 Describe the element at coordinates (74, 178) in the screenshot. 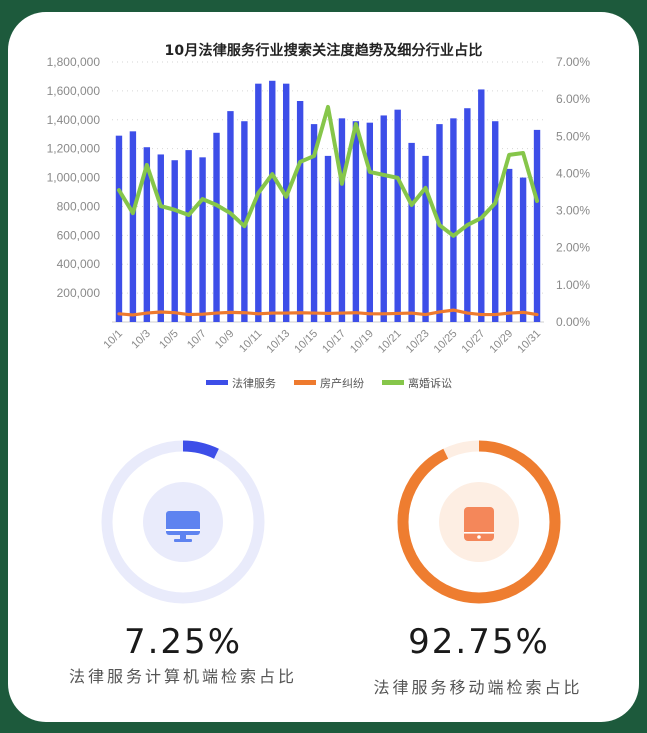

I see `left-axis-tick: 1,000,000` at that location.